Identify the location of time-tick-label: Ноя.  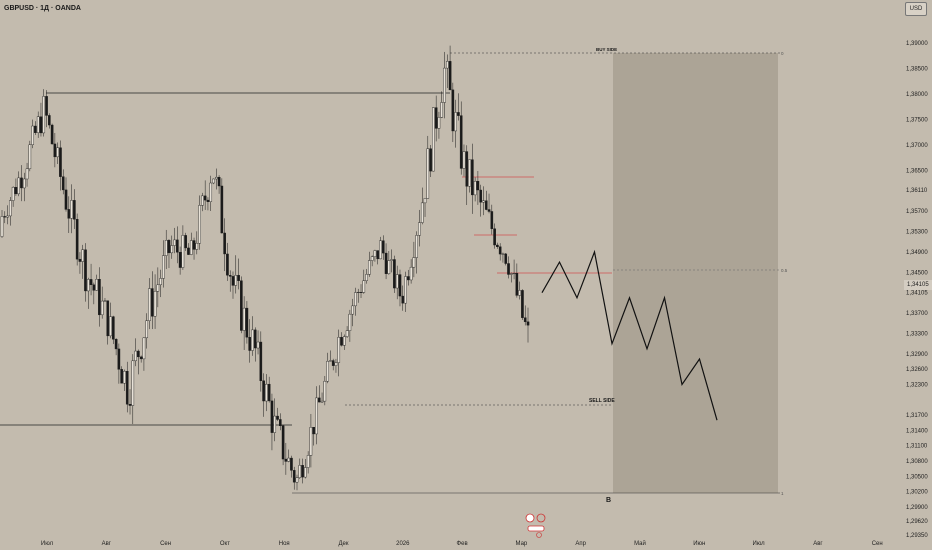
(284, 544).